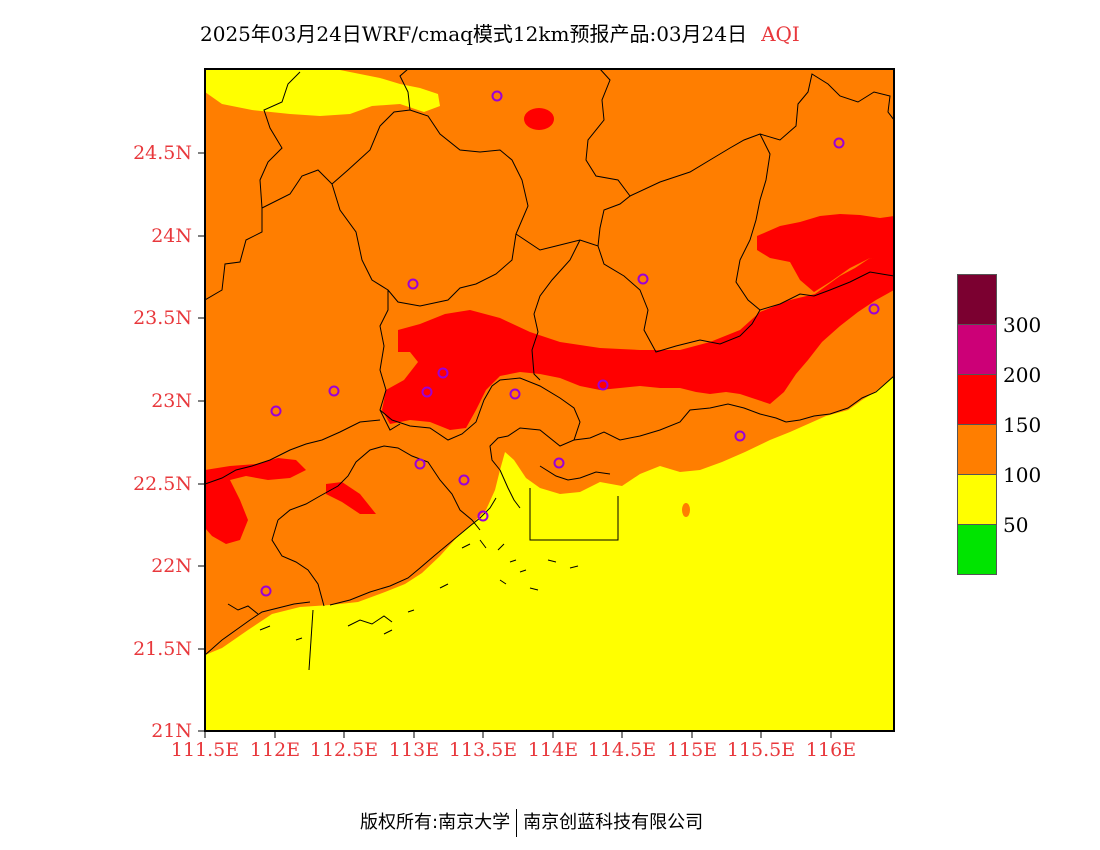 This screenshot has width=1100, height=850. Describe the element at coordinates (474, 34) in the screenshot. I see `title-text: 2025年03月24日WRF/cmaq模式12km预报产品:03月24日` at that location.